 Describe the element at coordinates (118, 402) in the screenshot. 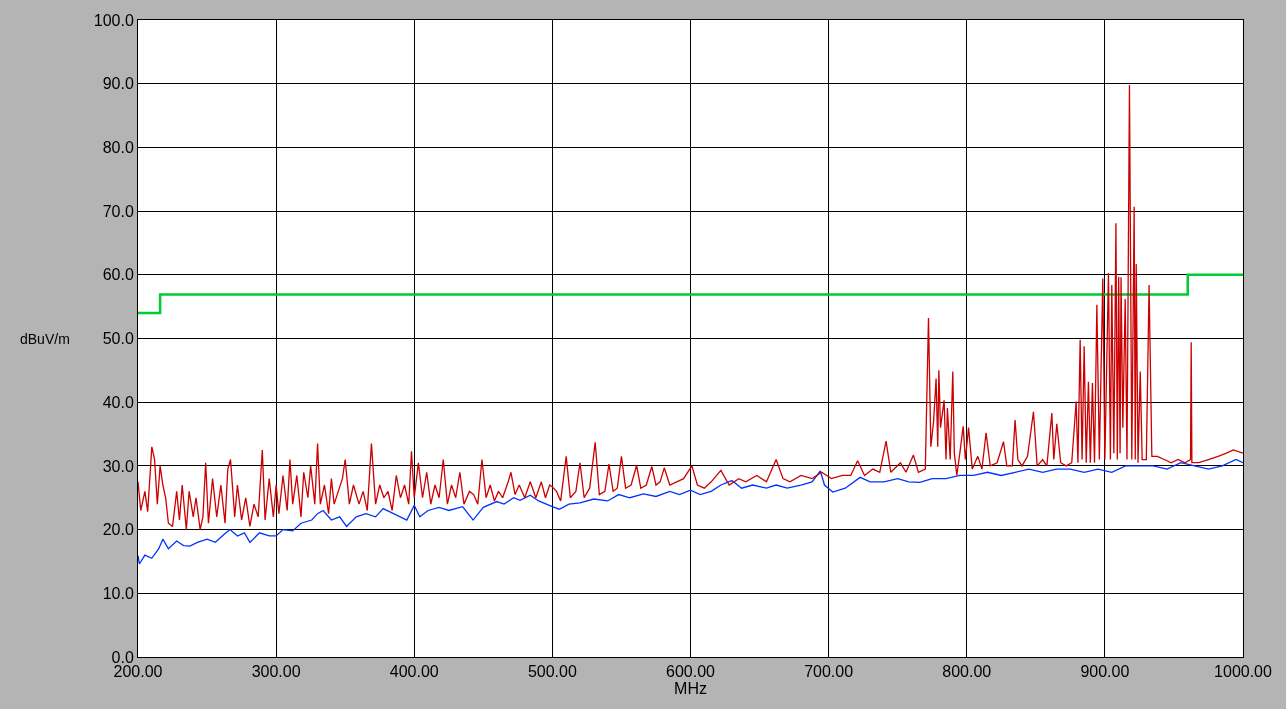

I see `y-tick-label: 40.0` at that location.